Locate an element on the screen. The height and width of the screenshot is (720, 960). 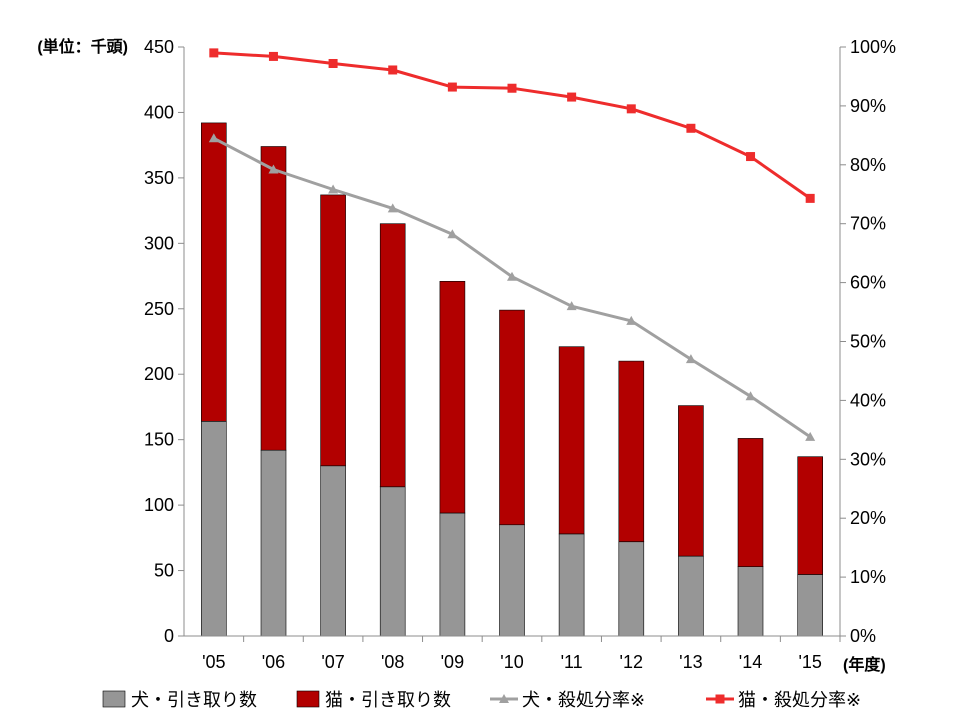
y-right-tick-label-1: 10% is located at coordinates (868, 577).